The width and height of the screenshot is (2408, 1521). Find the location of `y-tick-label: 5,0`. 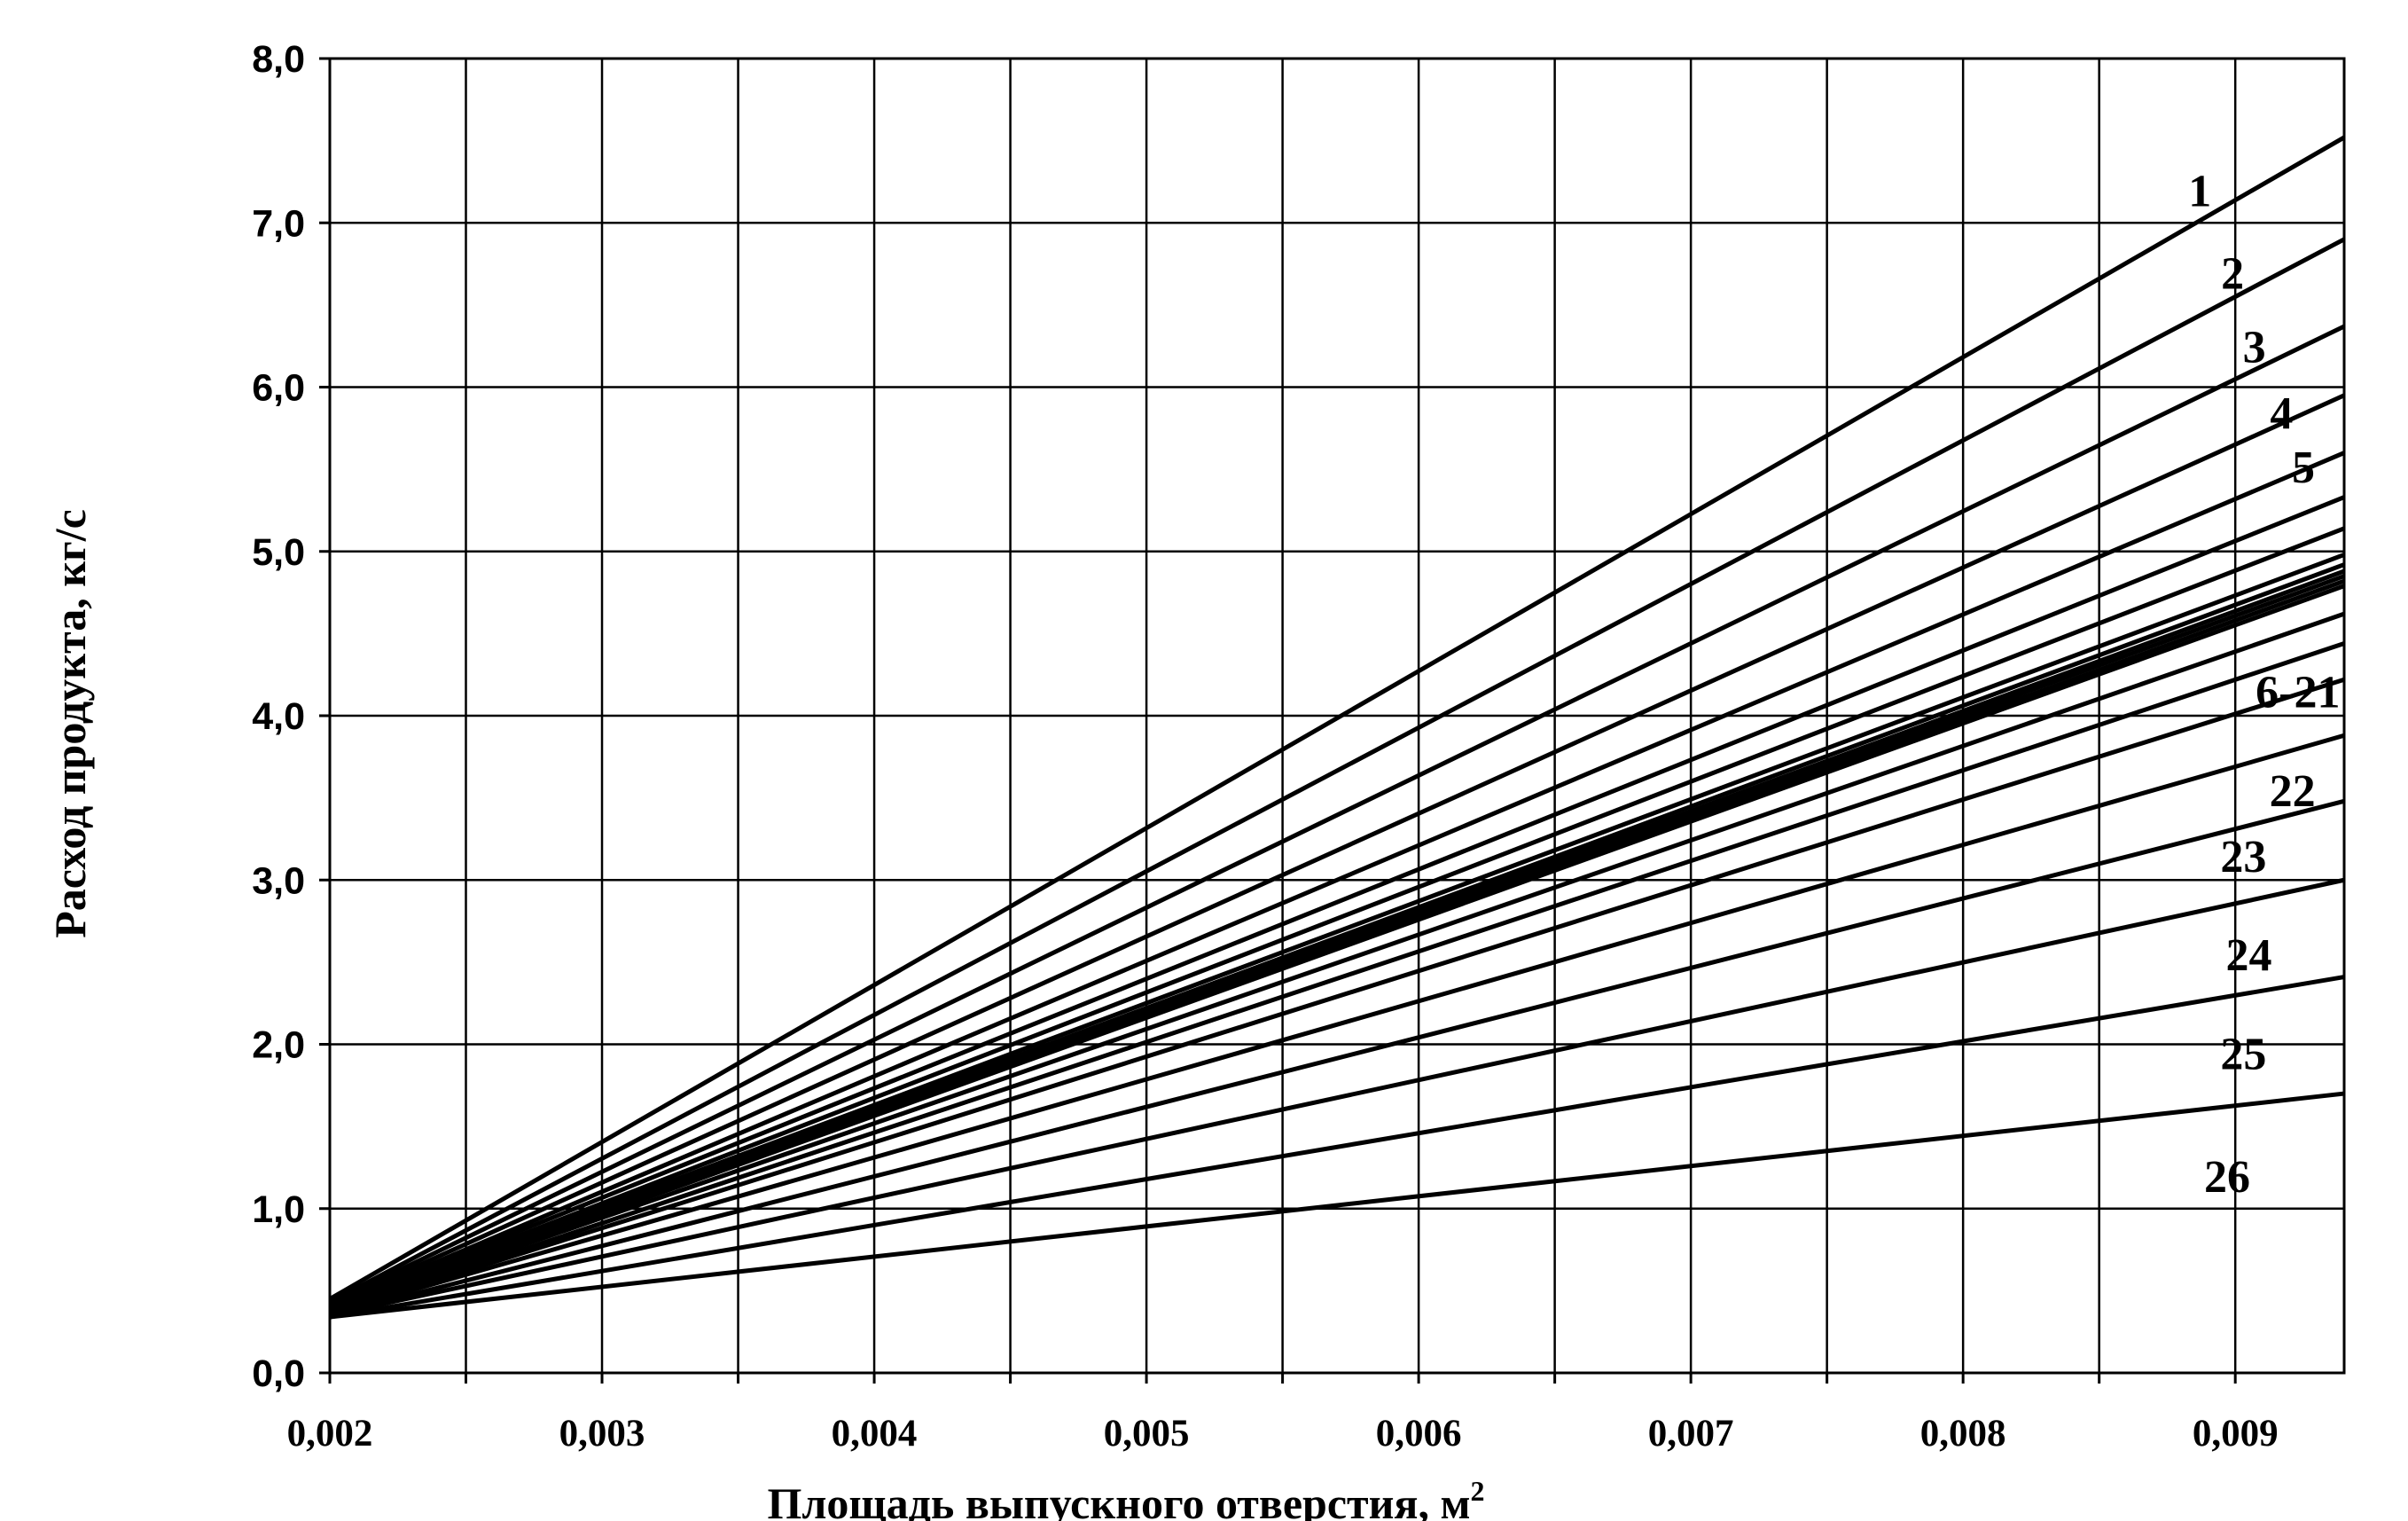

y-tick-label: 5,0 is located at coordinates (278, 552).